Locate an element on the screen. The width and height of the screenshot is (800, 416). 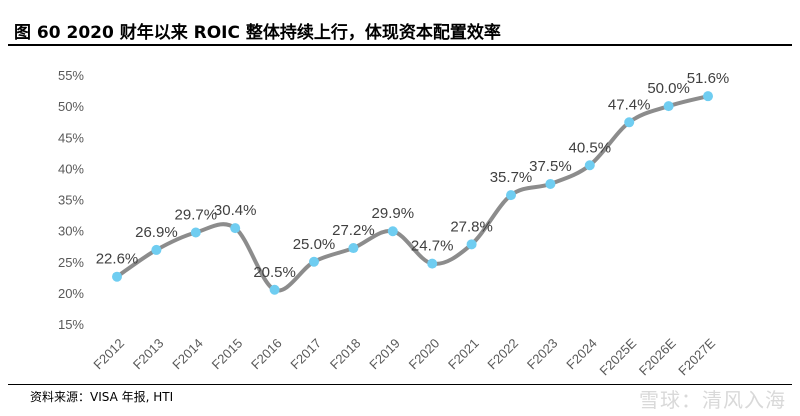
x-tick-label: F2026E is located at coordinates (657, 356).